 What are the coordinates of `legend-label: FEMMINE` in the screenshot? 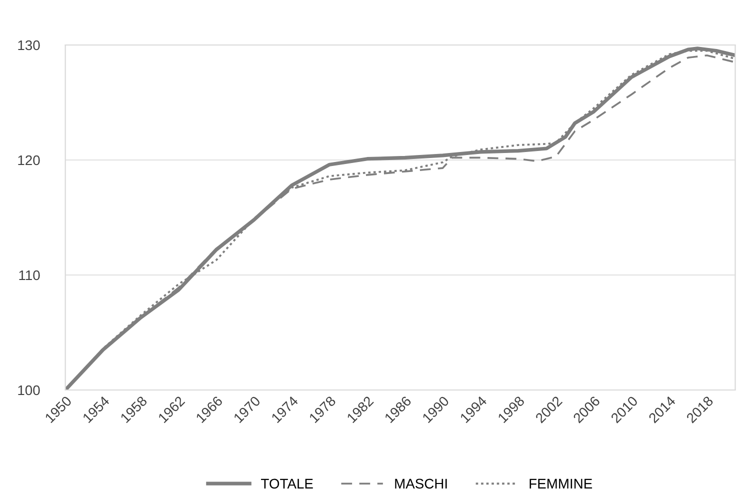 It's located at (561, 483).